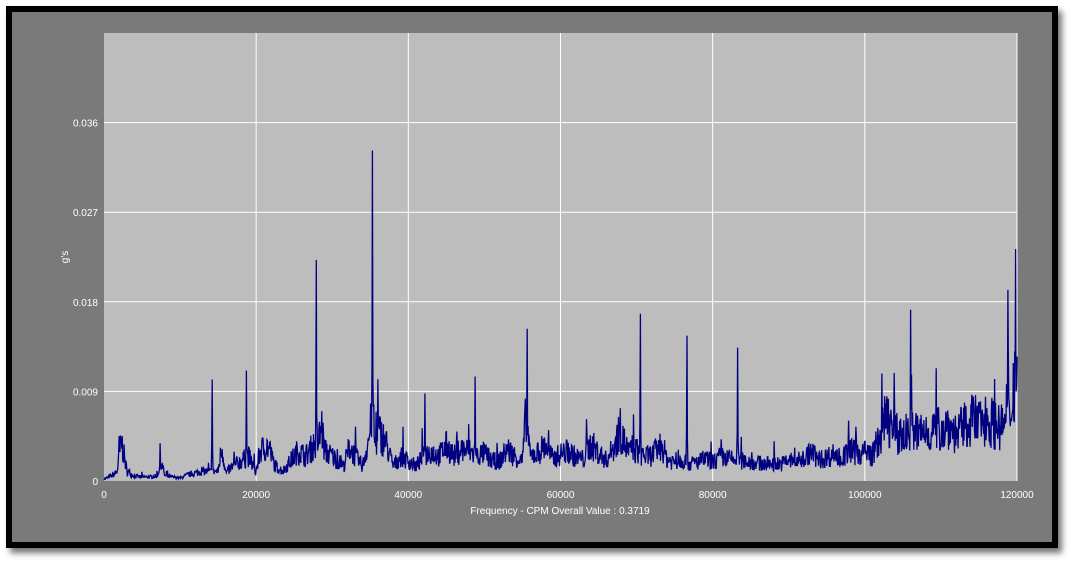  What do you see at coordinates (85, 124) in the screenshot?
I see `y-tick-label: 0.036` at bounding box center [85, 124].